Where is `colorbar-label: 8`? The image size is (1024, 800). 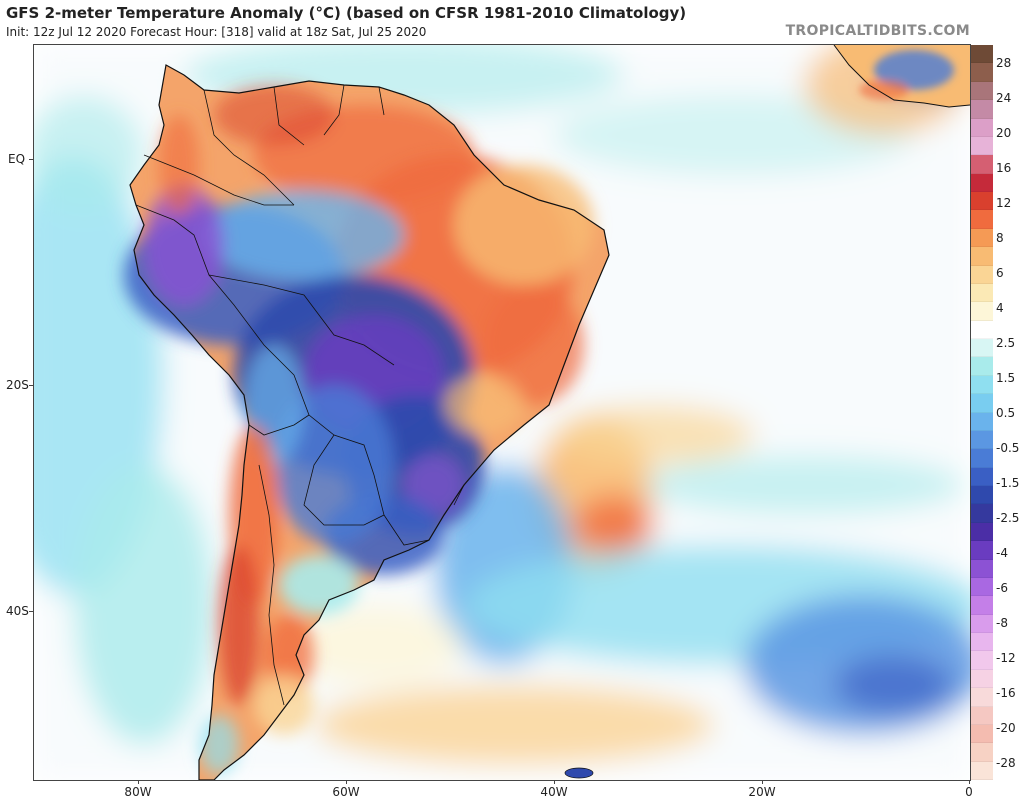
colorbar-label: 8 is located at coordinates (1000, 238).